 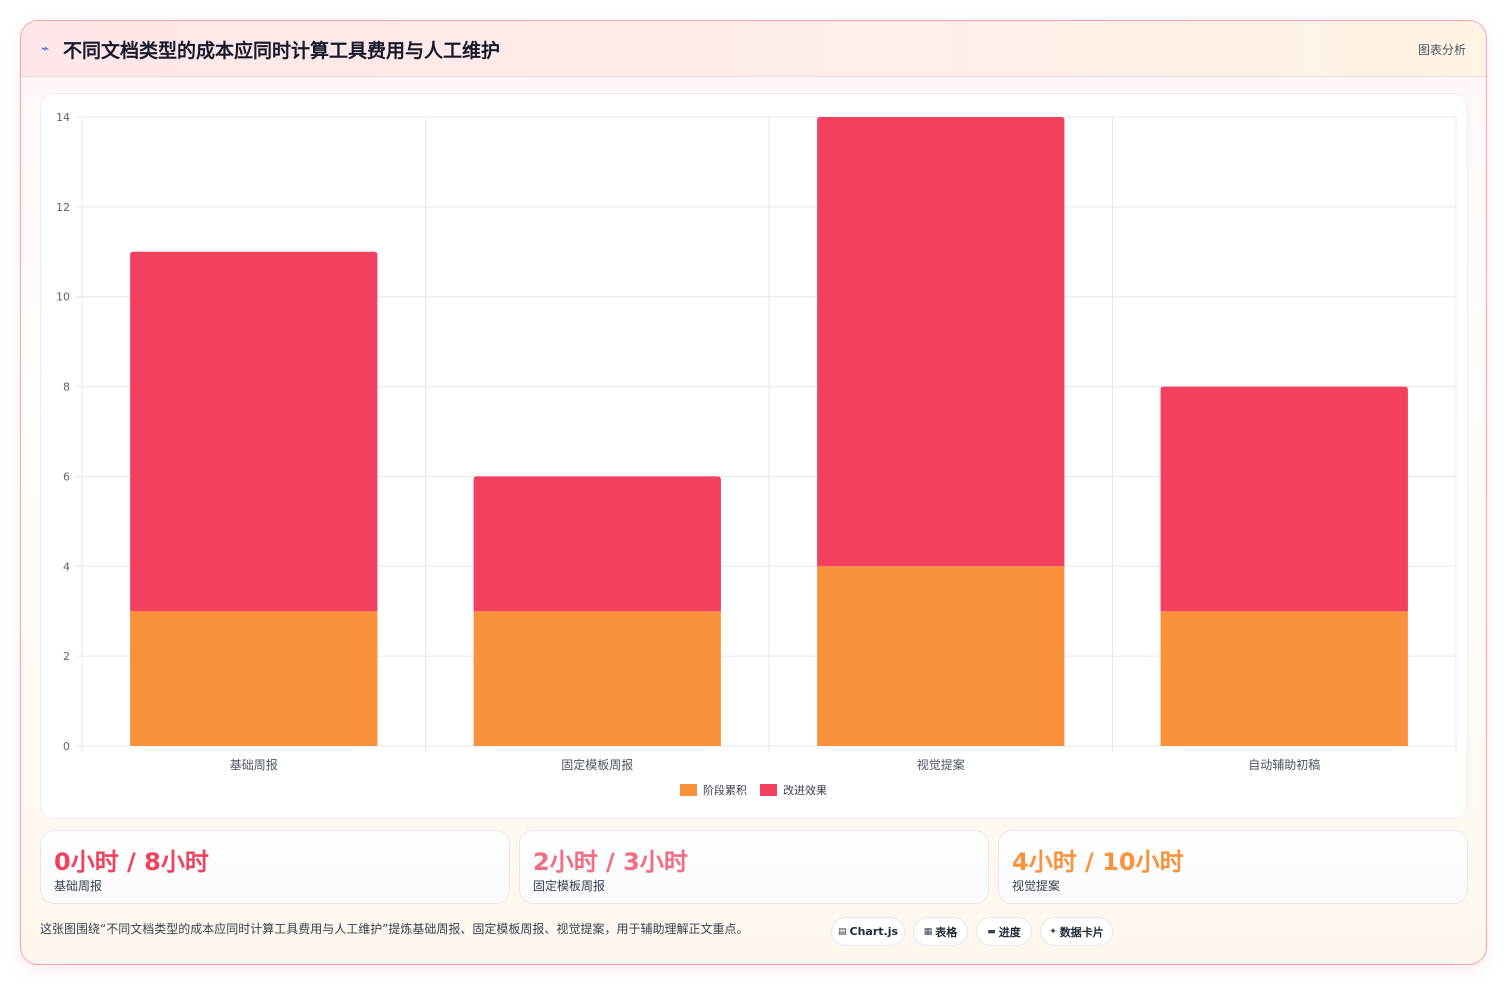 I want to click on stat-label: 固定模板周报, so click(x=569, y=886).